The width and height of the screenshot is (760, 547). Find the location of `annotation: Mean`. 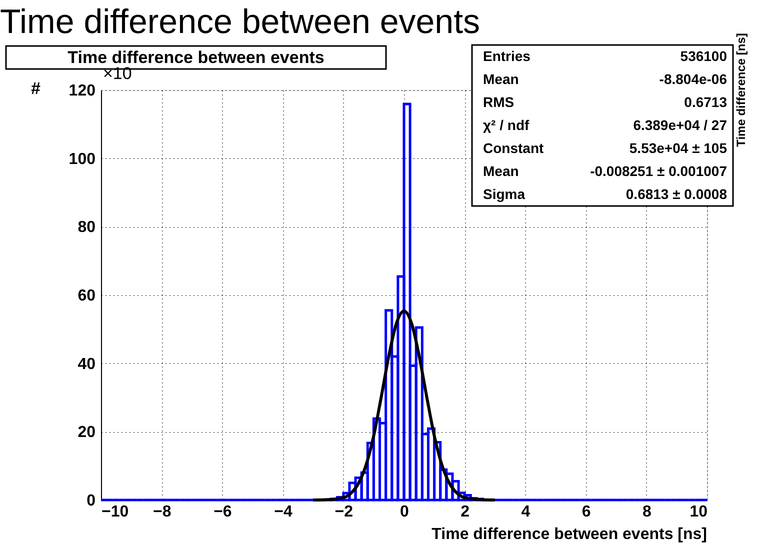

annotation: Mean is located at coordinates (501, 171).